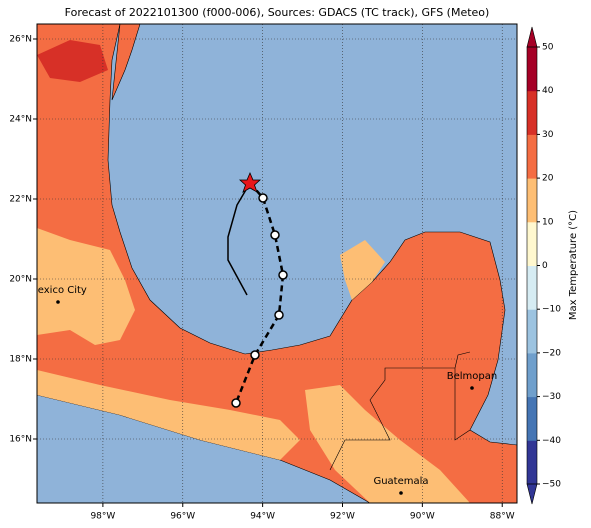  Describe the element at coordinates (400, 481) in the screenshot. I see `city-label: Guatemala` at that location.